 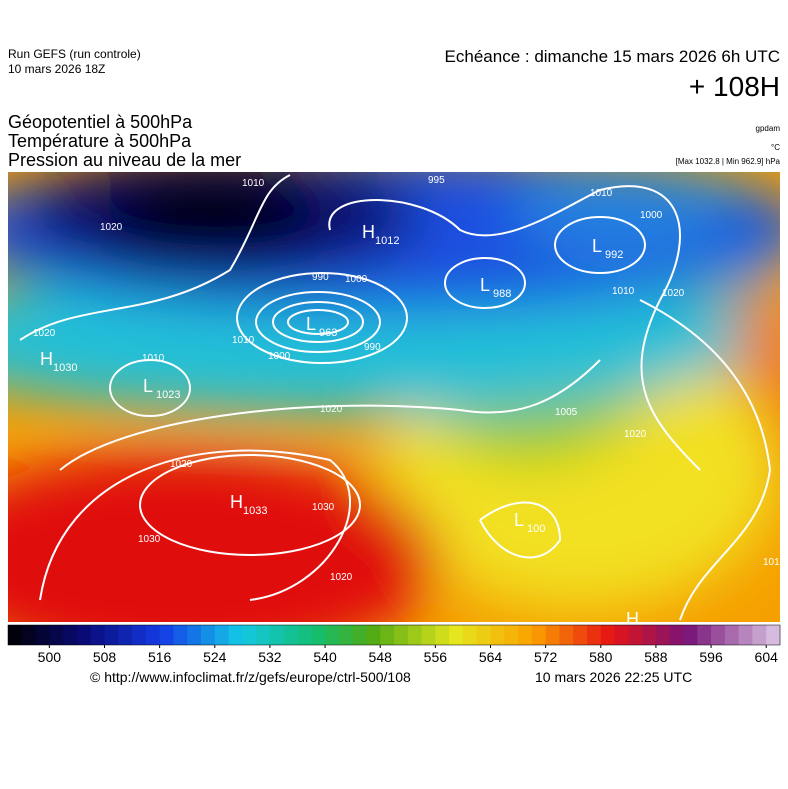 What do you see at coordinates (65, 368) in the screenshot?
I see `center-pressure: 1030` at bounding box center [65, 368].